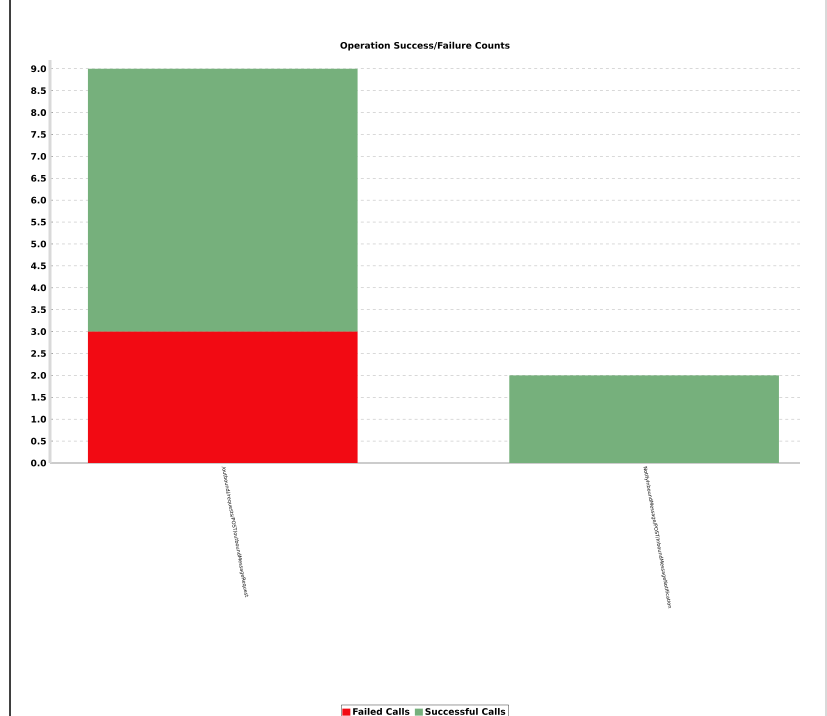 The width and height of the screenshot is (827, 716). I want to click on y-tick-label: 5.0, so click(38, 244).